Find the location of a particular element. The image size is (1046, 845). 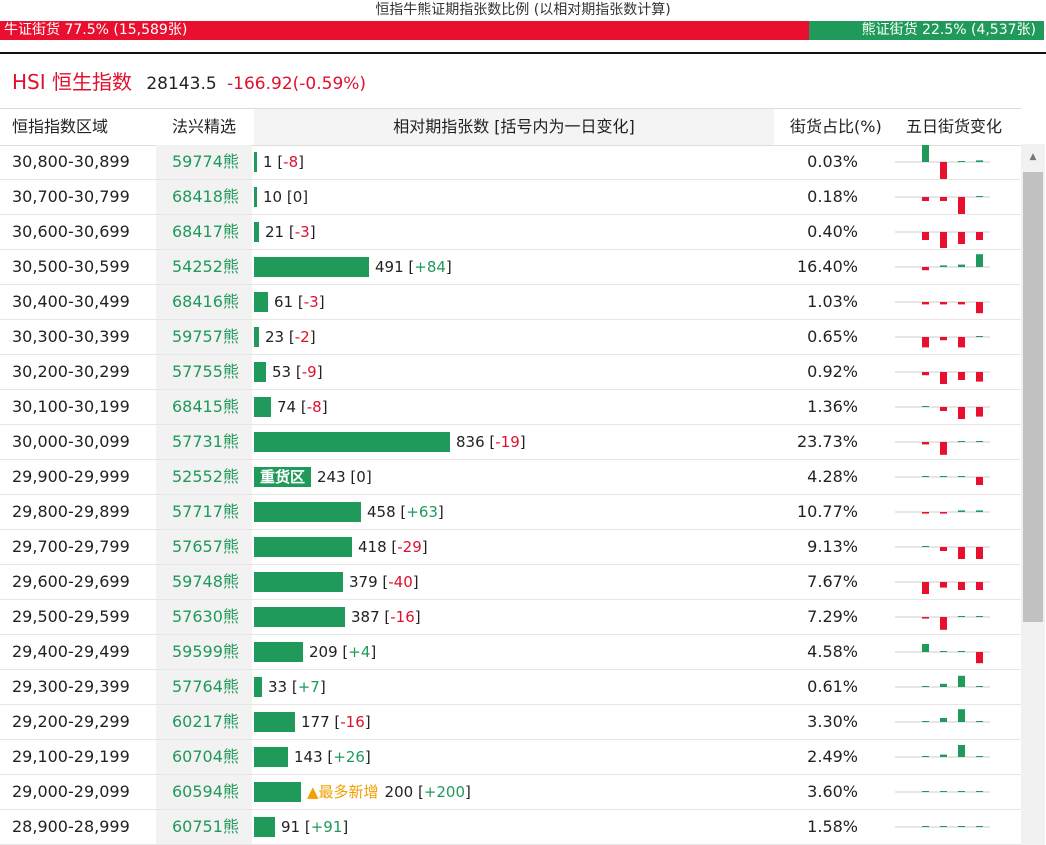

bear-link: 59599熊 is located at coordinates (204, 652).